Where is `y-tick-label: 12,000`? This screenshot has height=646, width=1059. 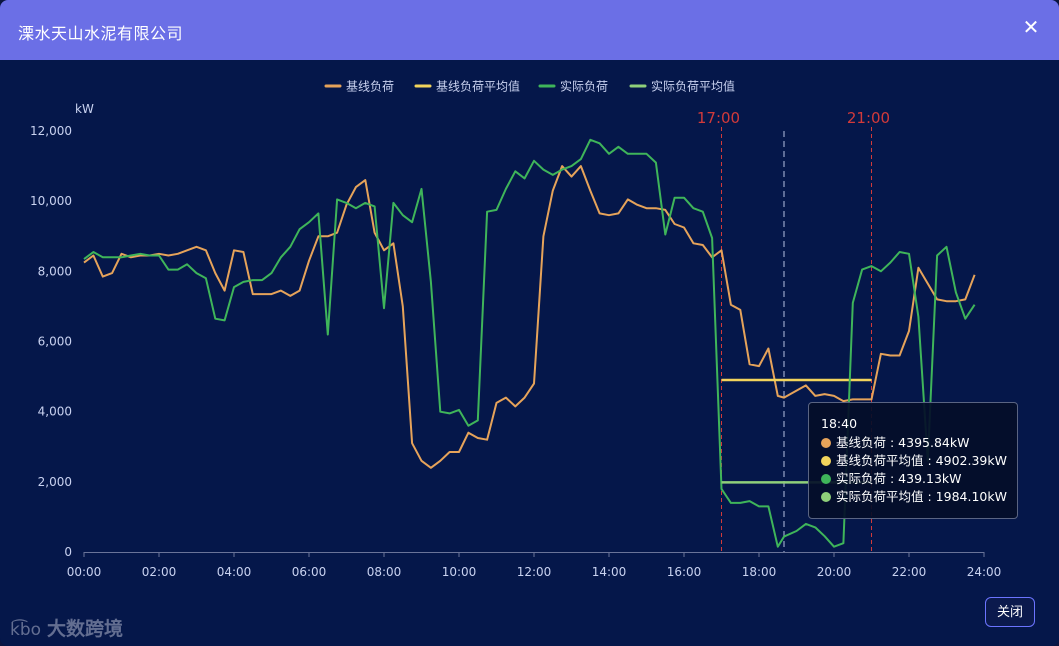 y-tick-label: 12,000 is located at coordinates (51, 131).